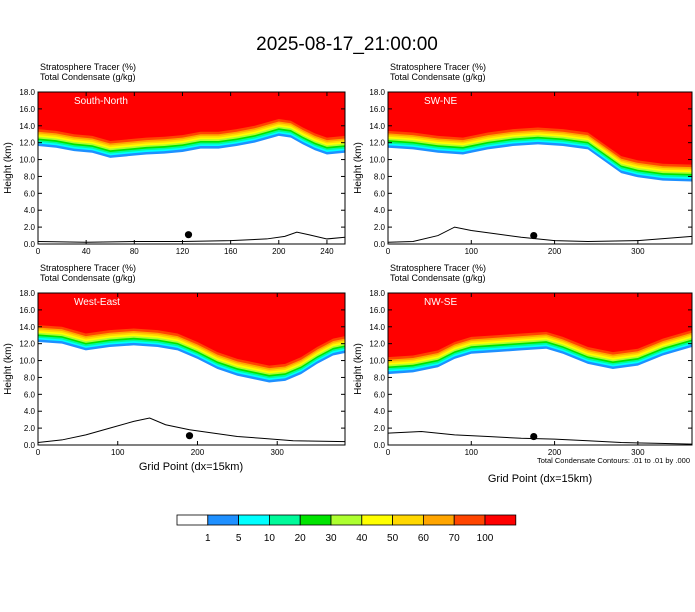 The height and width of the screenshot is (612, 695). Describe the element at coordinates (208, 538) in the screenshot. I see `colorbar-label: 1` at that location.